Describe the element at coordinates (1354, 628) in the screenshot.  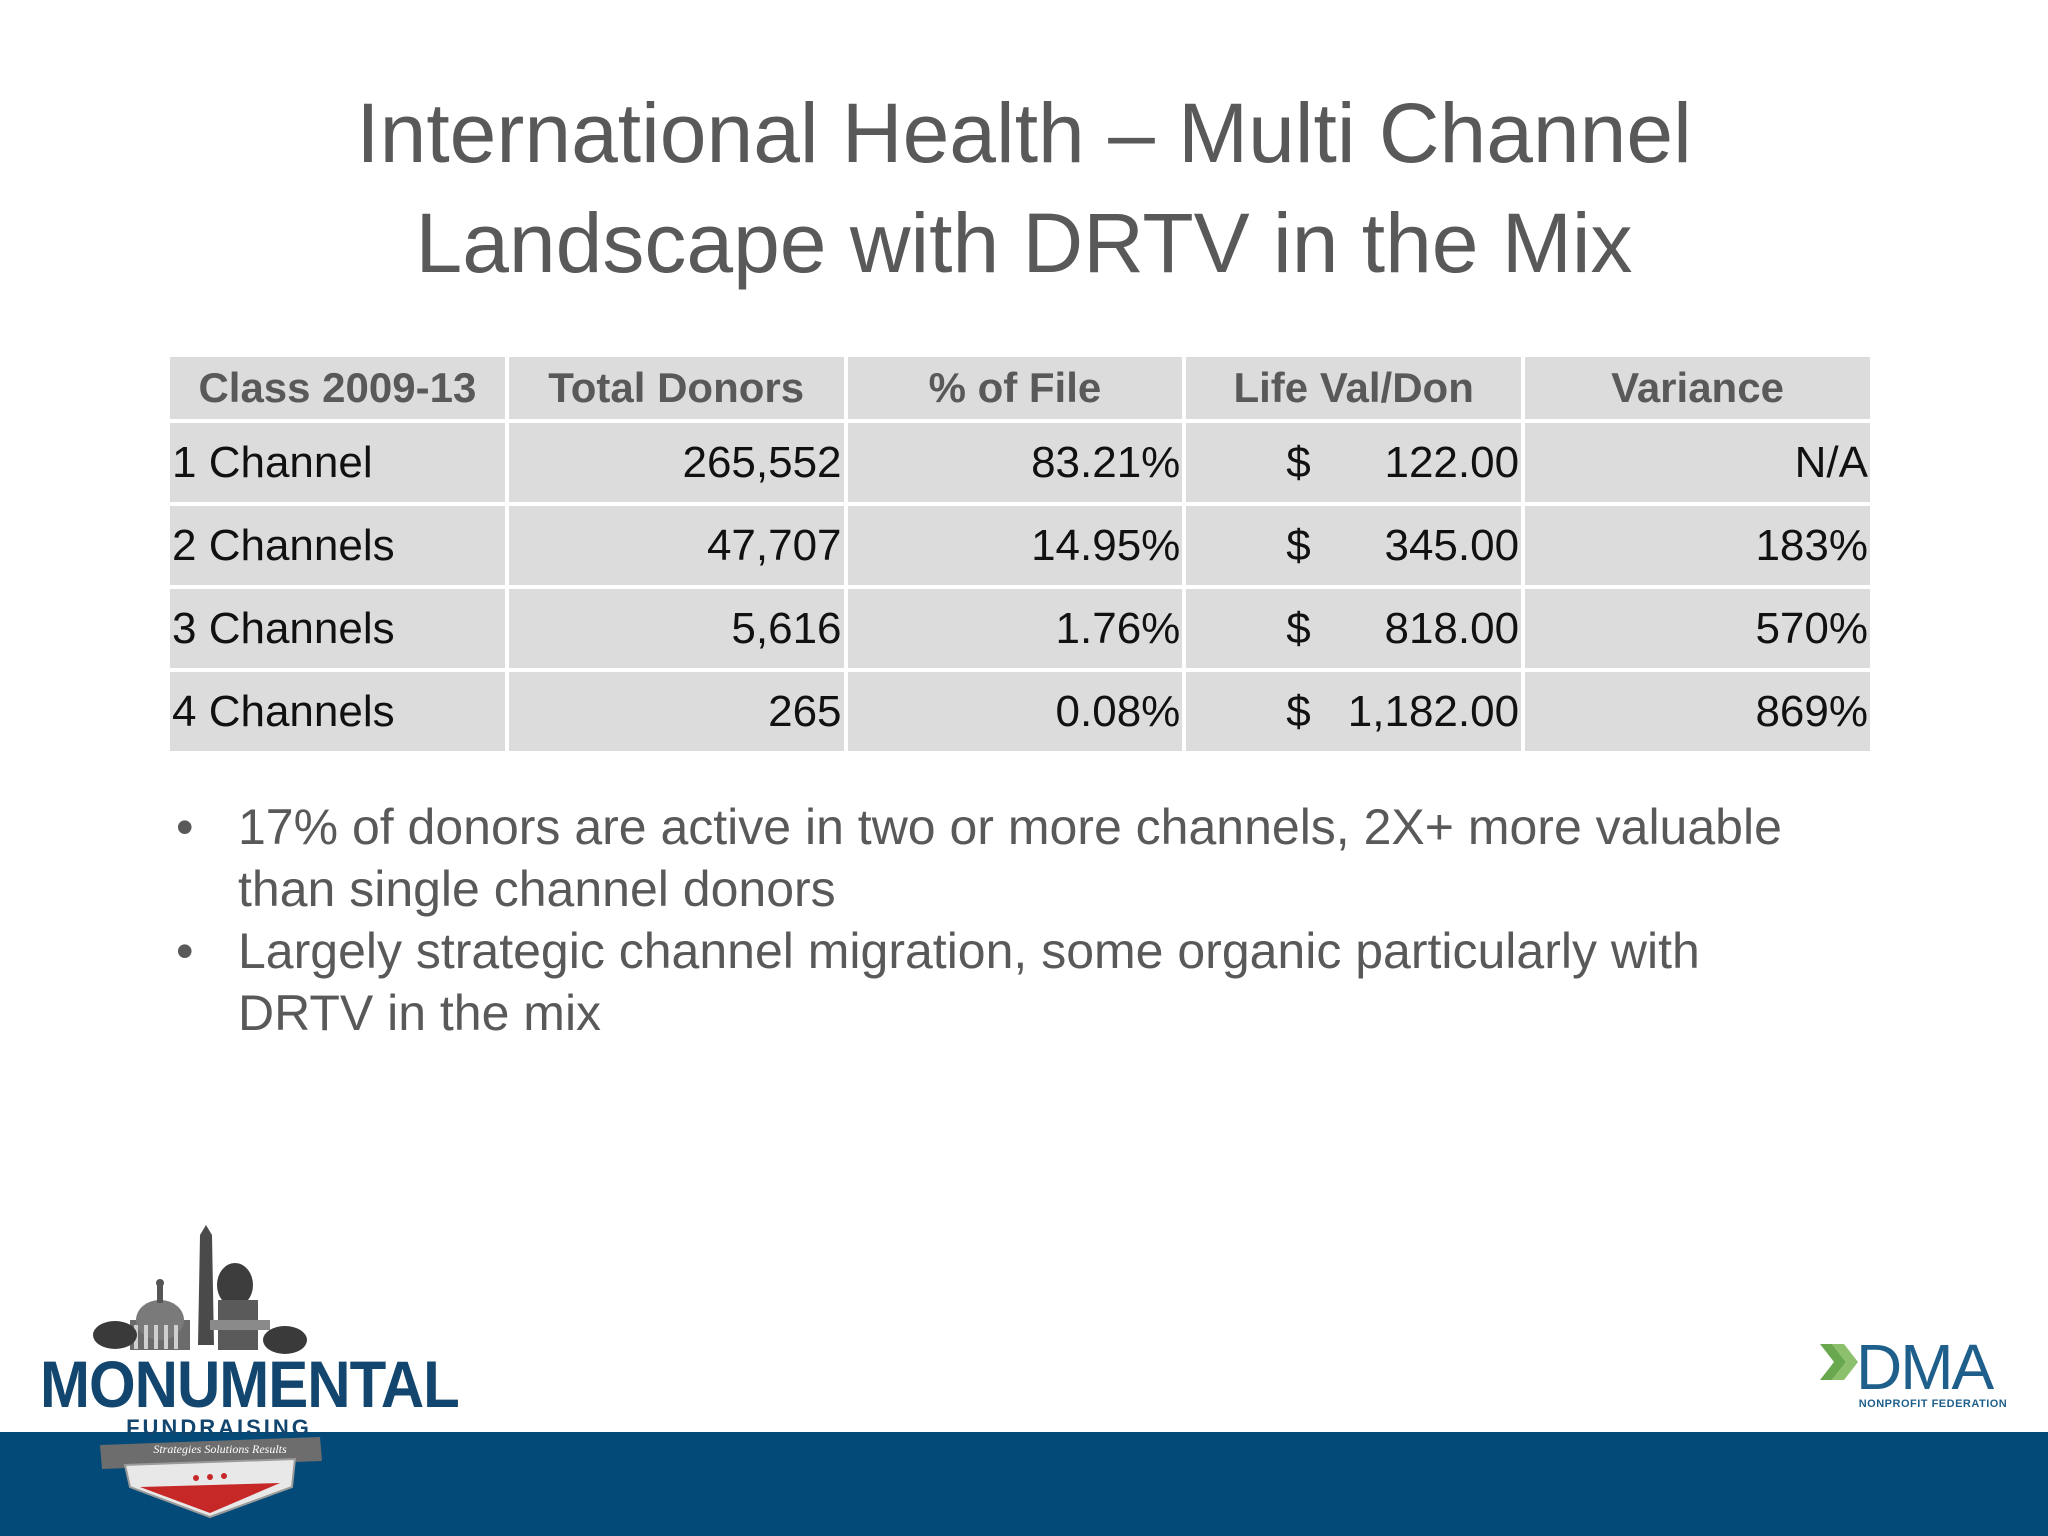
I see `cell-life-val: $818.00` at that location.